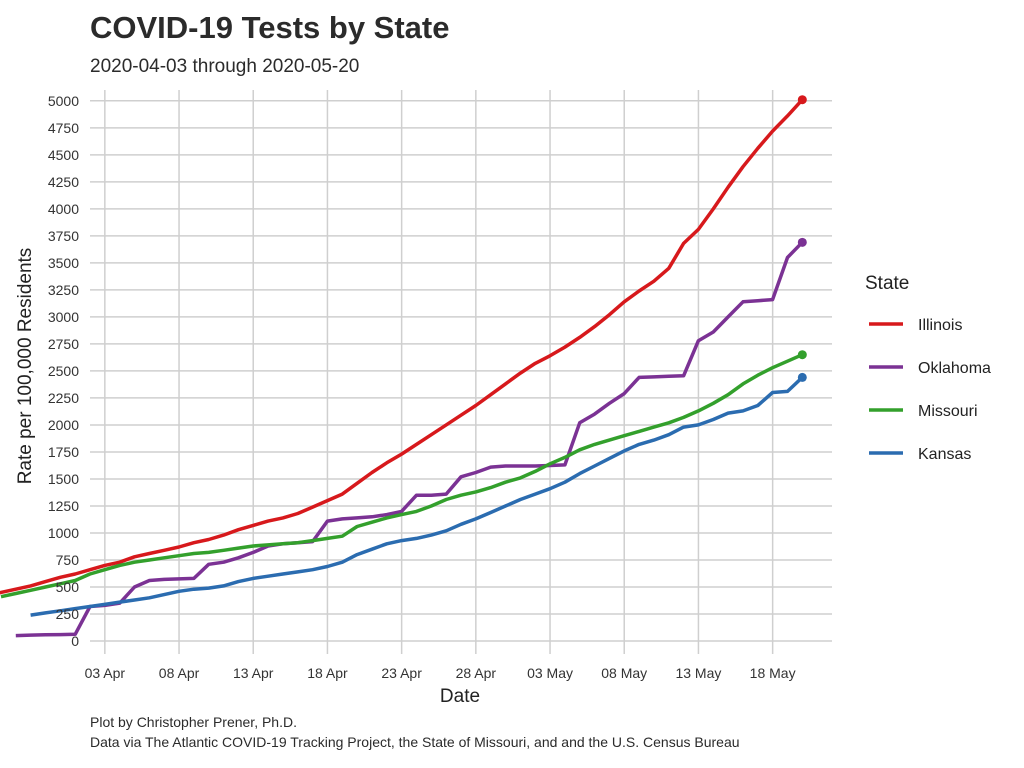 The width and height of the screenshot is (1024, 768). I want to click on x-tick-label: 03 May, so click(550, 673).